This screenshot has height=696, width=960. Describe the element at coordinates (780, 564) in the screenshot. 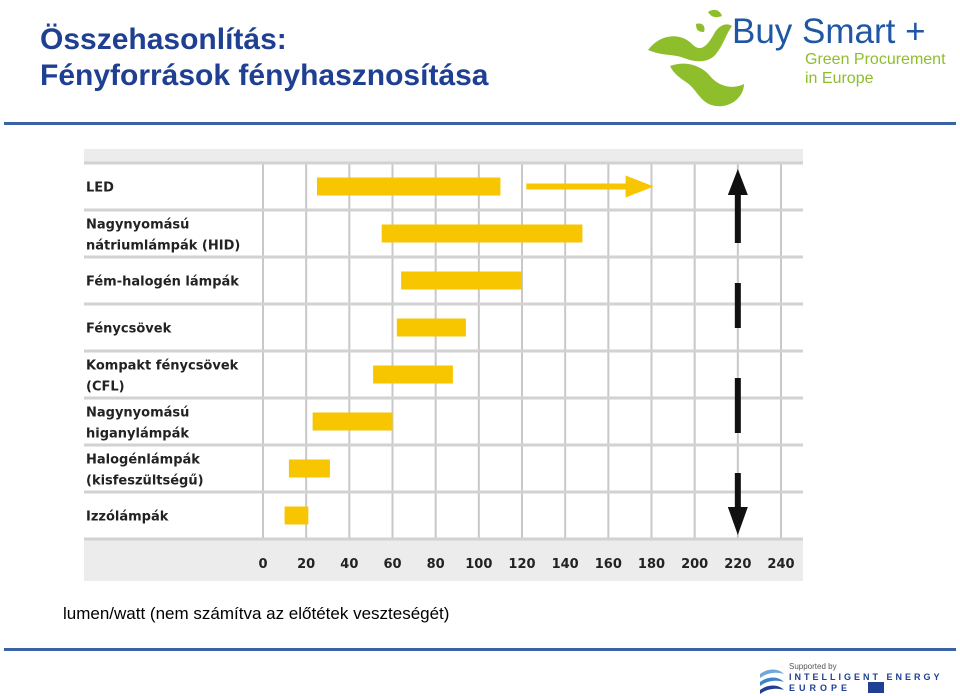

I see `x-tick-label: 240` at that location.